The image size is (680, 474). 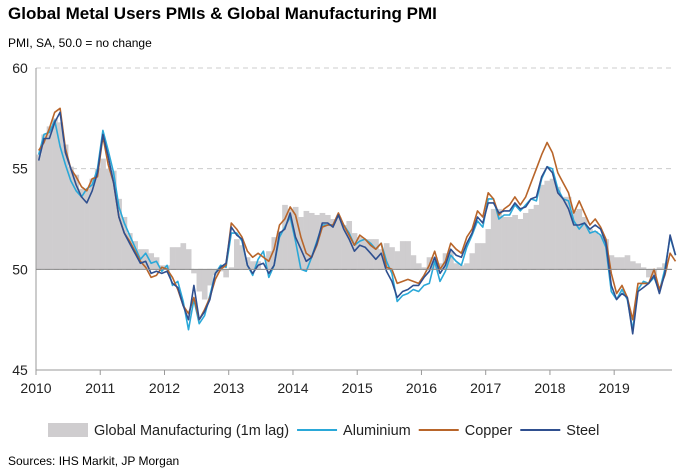 I want to click on x-tick-label: 2015, so click(x=357, y=388).